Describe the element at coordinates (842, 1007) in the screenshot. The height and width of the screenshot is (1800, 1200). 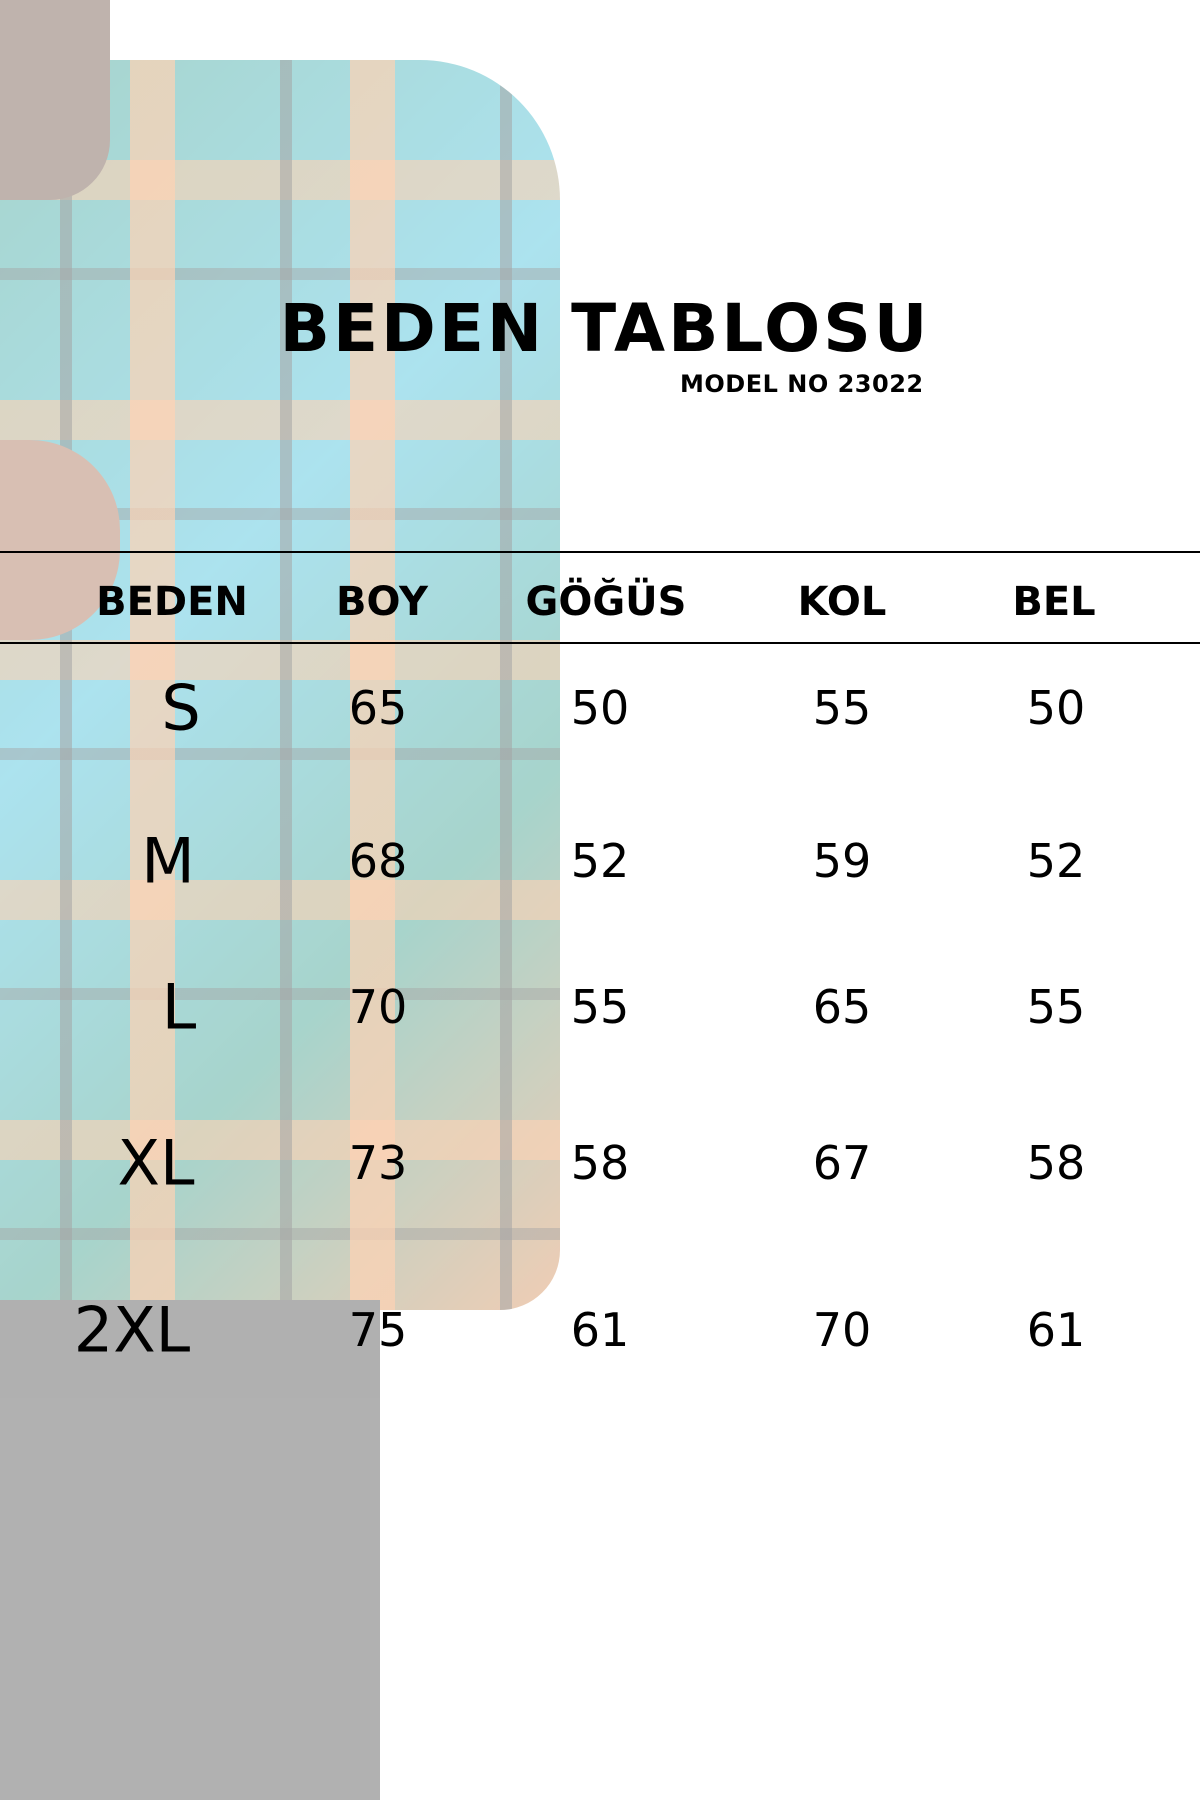
I see `cell-kol: 65` at that location.